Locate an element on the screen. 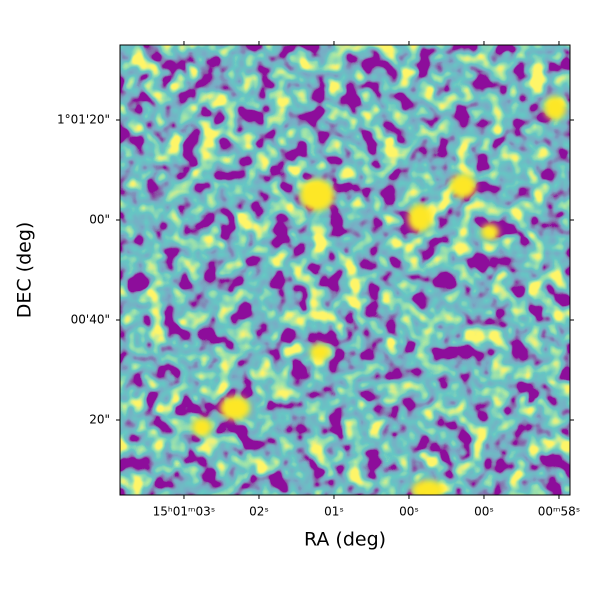  x-tick-label: 00ᵐ58ˢ is located at coordinates (559, 512).